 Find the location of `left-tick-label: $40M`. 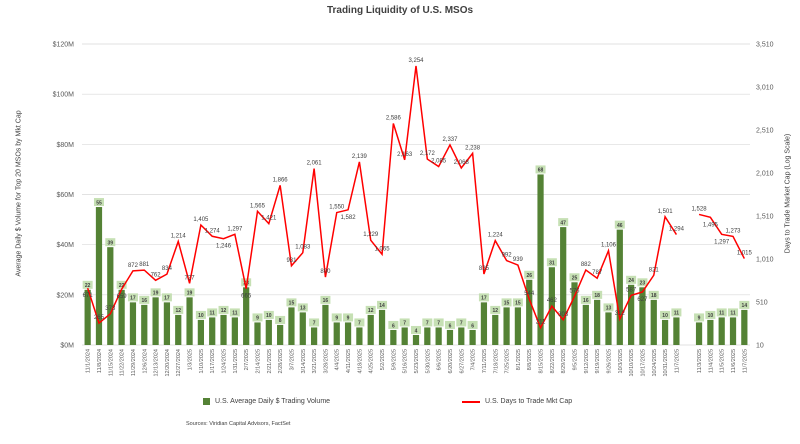

left-tick-label: $40M is located at coordinates (65, 245).